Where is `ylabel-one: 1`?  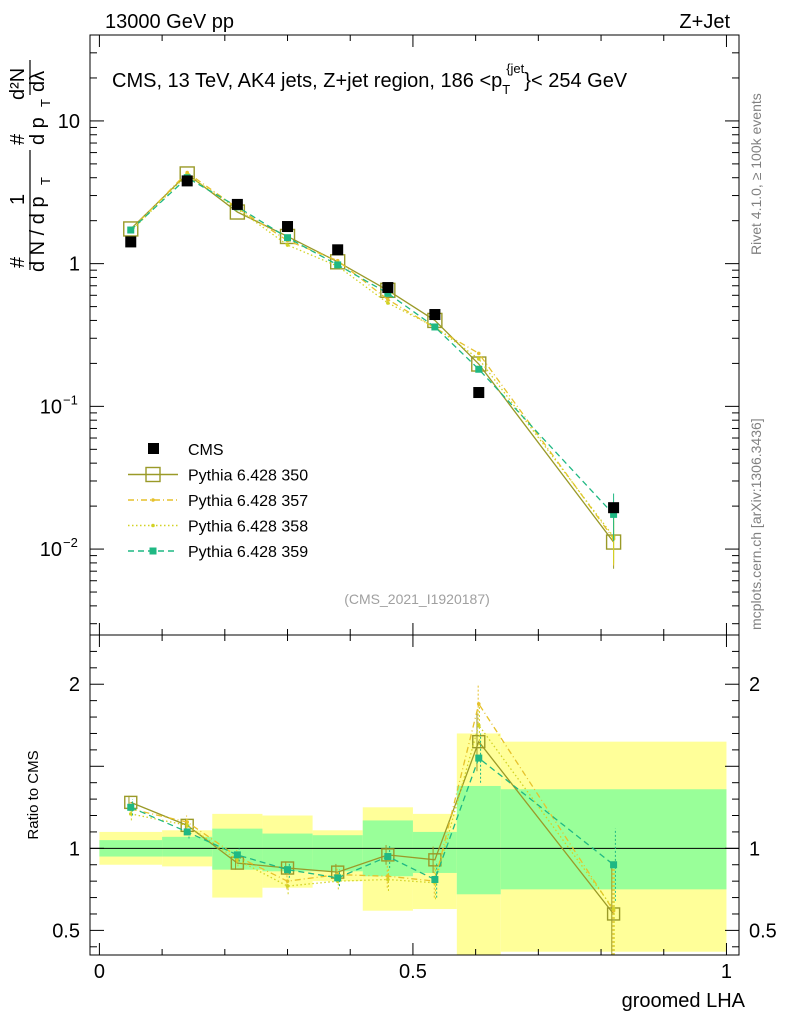
ylabel-one: 1 is located at coordinates (18, 199).